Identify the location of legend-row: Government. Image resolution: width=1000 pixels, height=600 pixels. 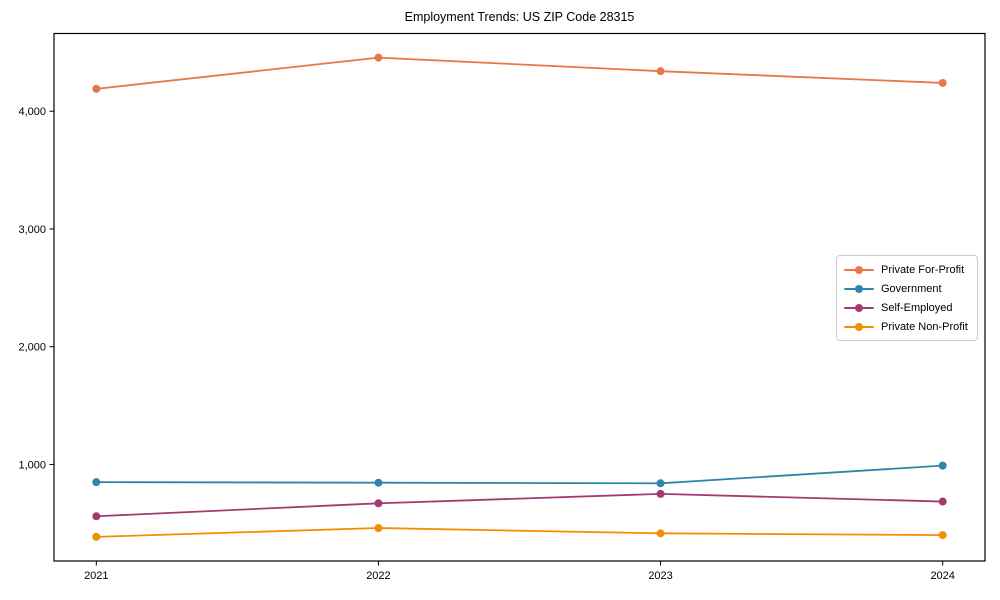
(907, 288).